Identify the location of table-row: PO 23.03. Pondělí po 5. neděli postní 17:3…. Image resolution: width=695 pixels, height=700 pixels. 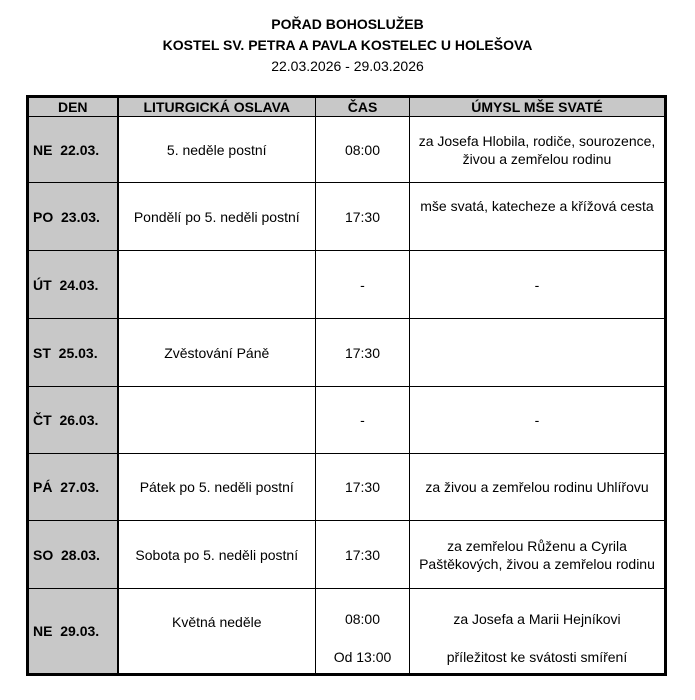
(346, 216).